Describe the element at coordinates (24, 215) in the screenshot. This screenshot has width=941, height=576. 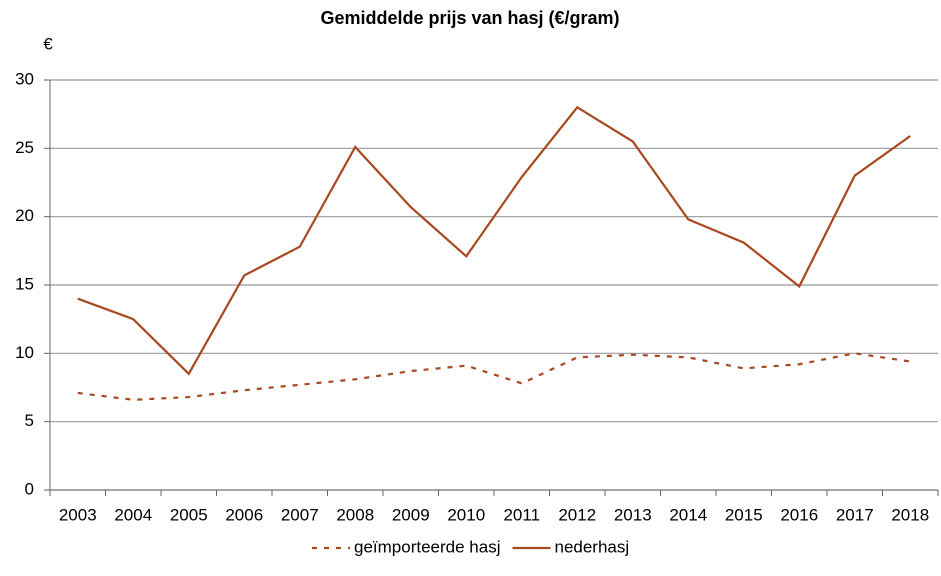
I see `y-tick-label: 20` at that location.